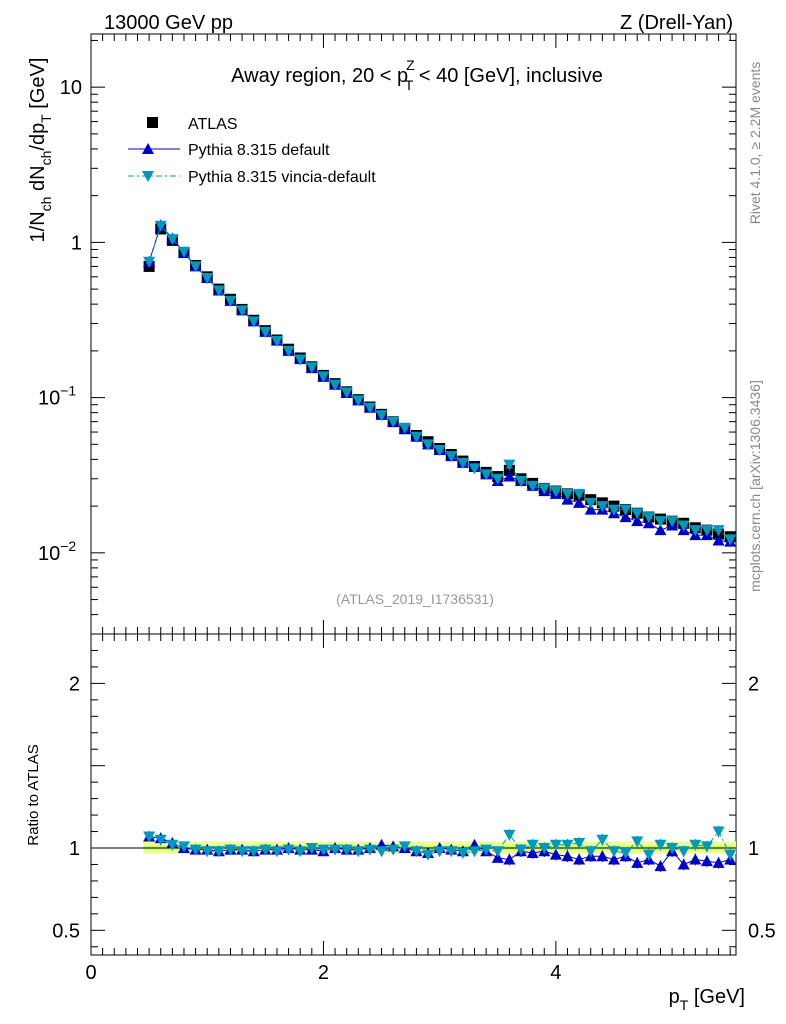 Image resolution: width=786 pixels, height=1024 pixels. Describe the element at coordinates (555, 973) in the screenshot. I see `x-tick-label: 4` at that location.